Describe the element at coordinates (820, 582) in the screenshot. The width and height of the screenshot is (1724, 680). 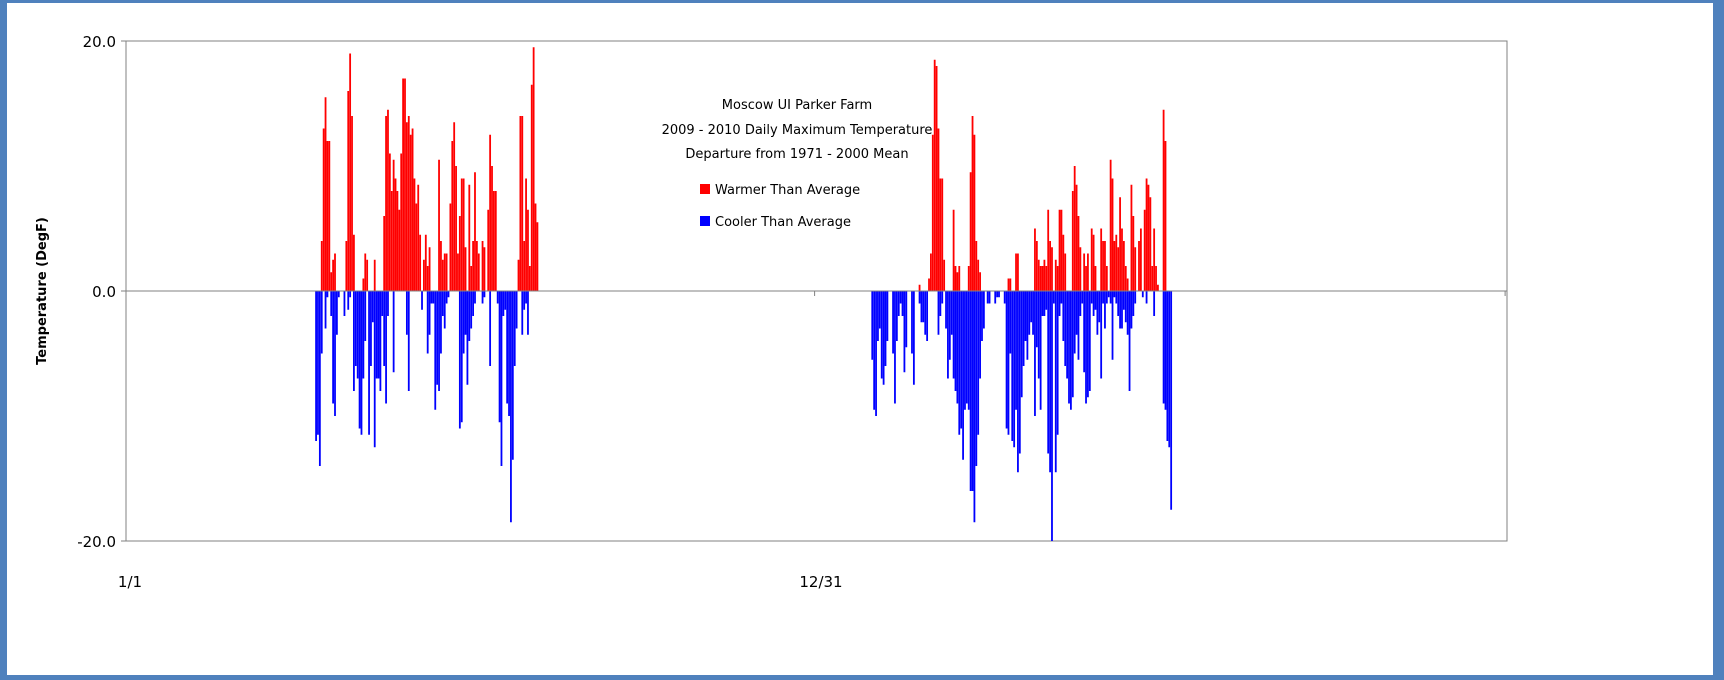
I see `x-tick-label-end: 12/31` at that location.